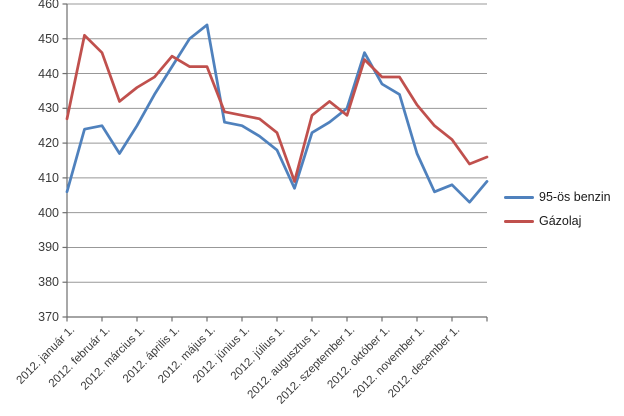 Image resolution: width=624 pixels, height=416 pixels. I want to click on gazolaj-line-swatch, so click(519, 221).